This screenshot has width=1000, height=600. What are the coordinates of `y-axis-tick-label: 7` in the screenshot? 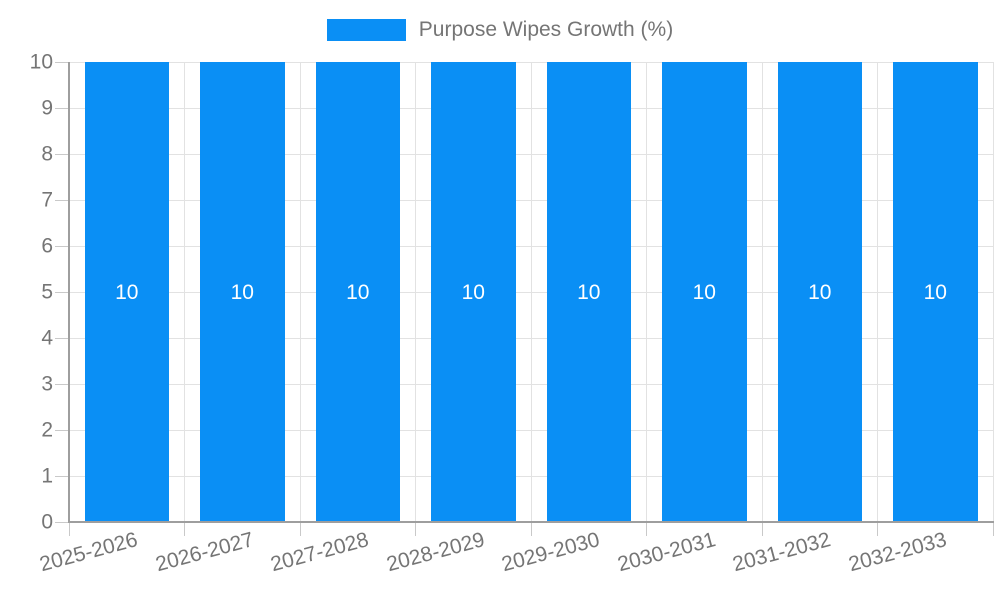 It's located at (47, 200).